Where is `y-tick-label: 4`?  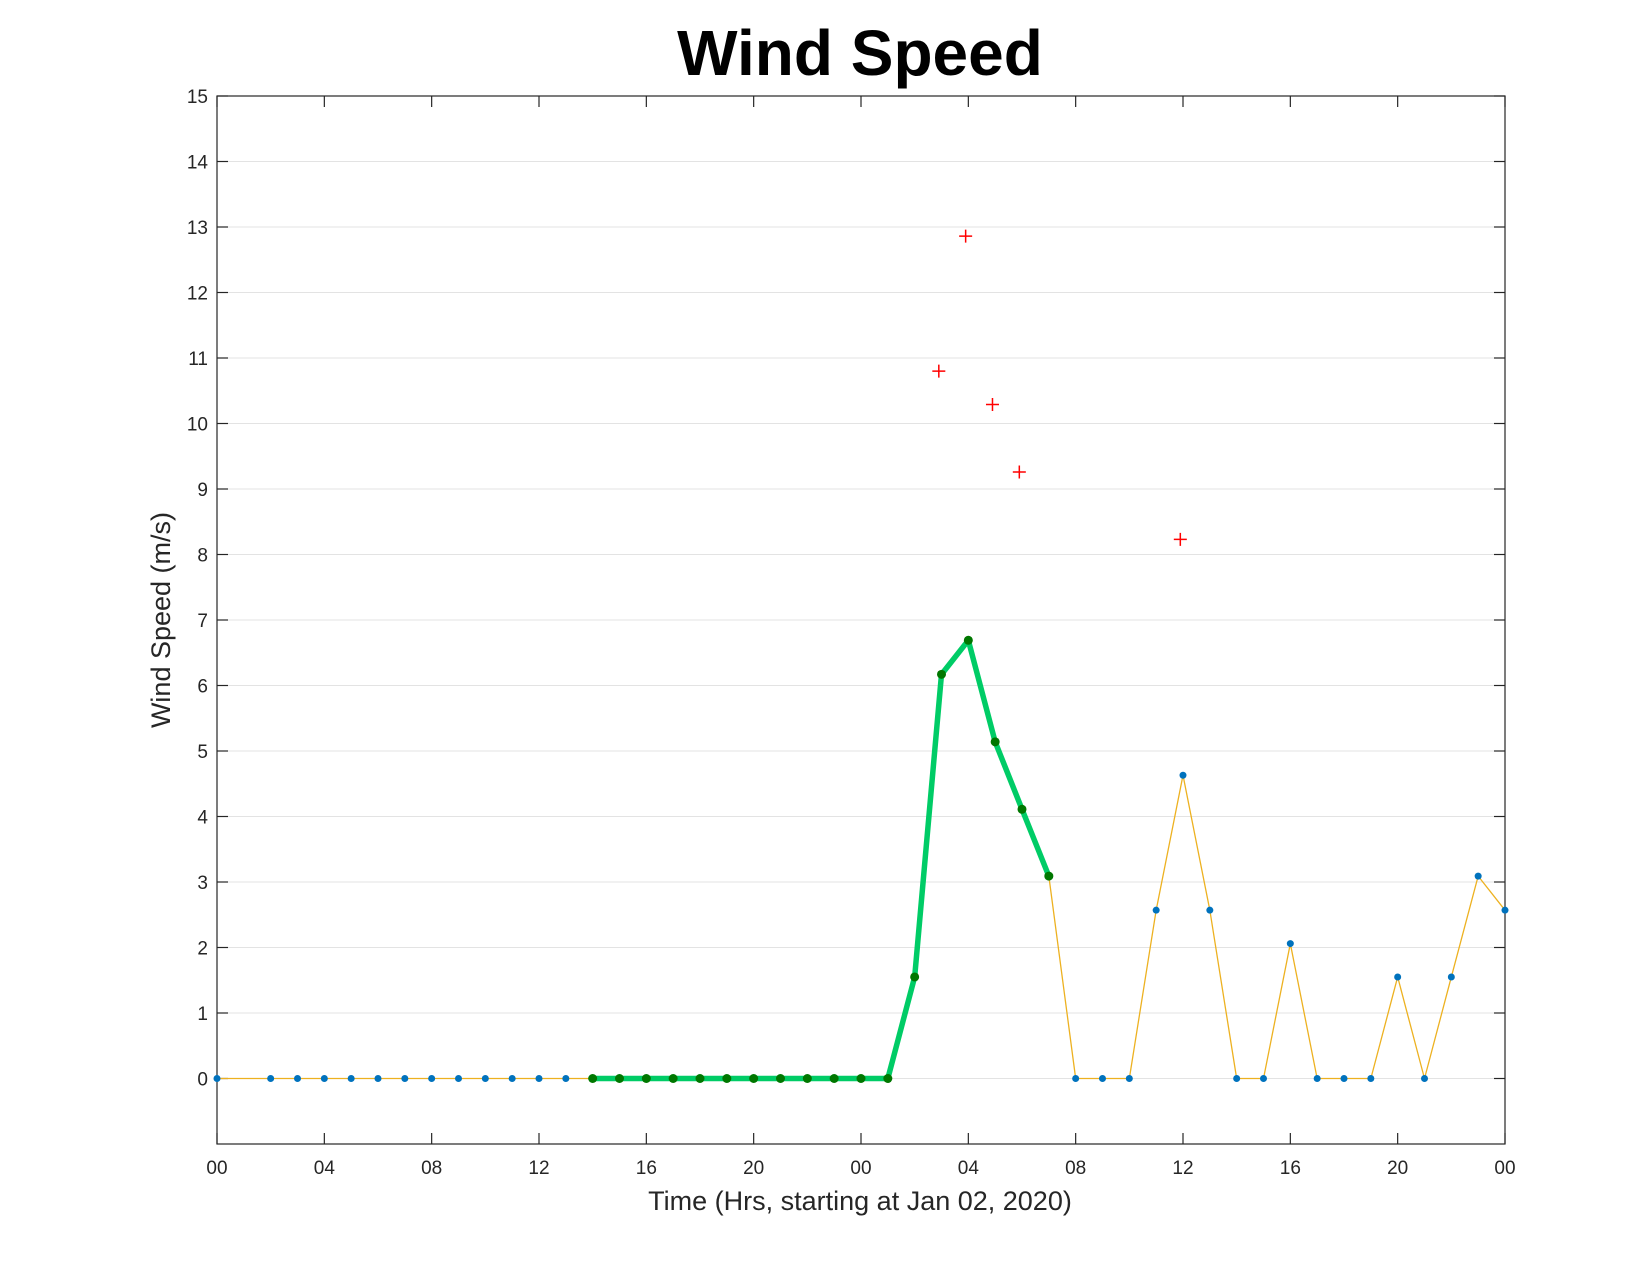
y-tick-label: 4 is located at coordinates (202, 818).